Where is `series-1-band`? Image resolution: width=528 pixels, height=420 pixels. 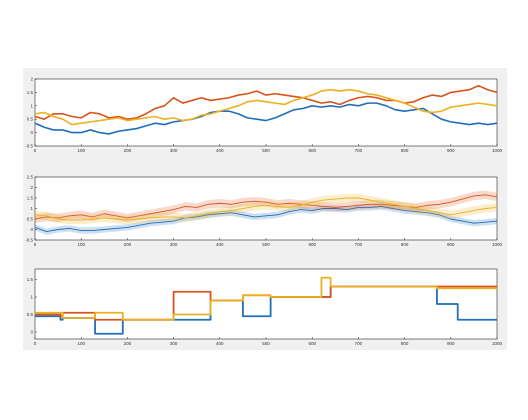 series-1-band is located at coordinates (266, 219).